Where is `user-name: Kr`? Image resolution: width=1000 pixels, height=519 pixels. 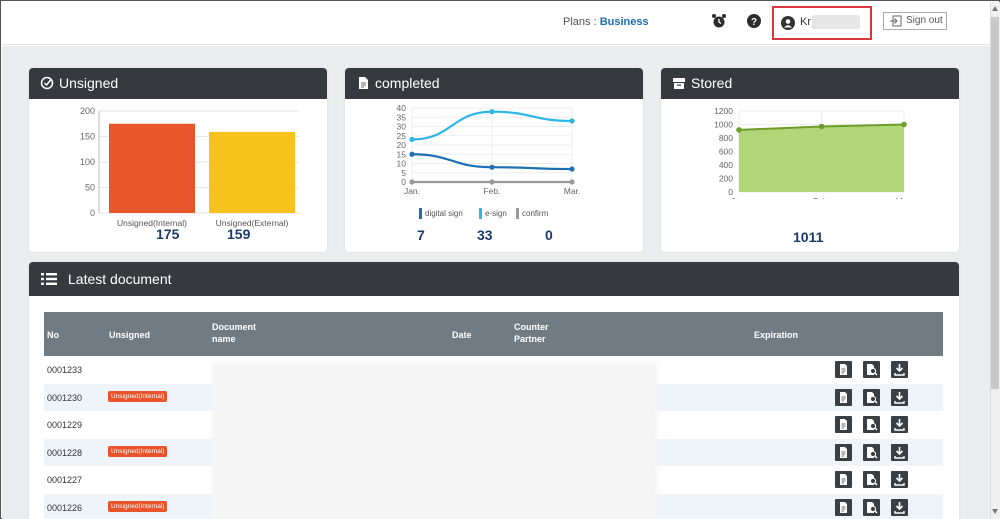 user-name: Kr is located at coordinates (805, 22).